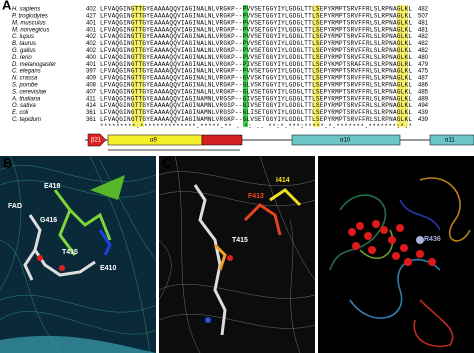 The image size is (474, 353). I want to click on residue-label: R436, so click(432, 239).